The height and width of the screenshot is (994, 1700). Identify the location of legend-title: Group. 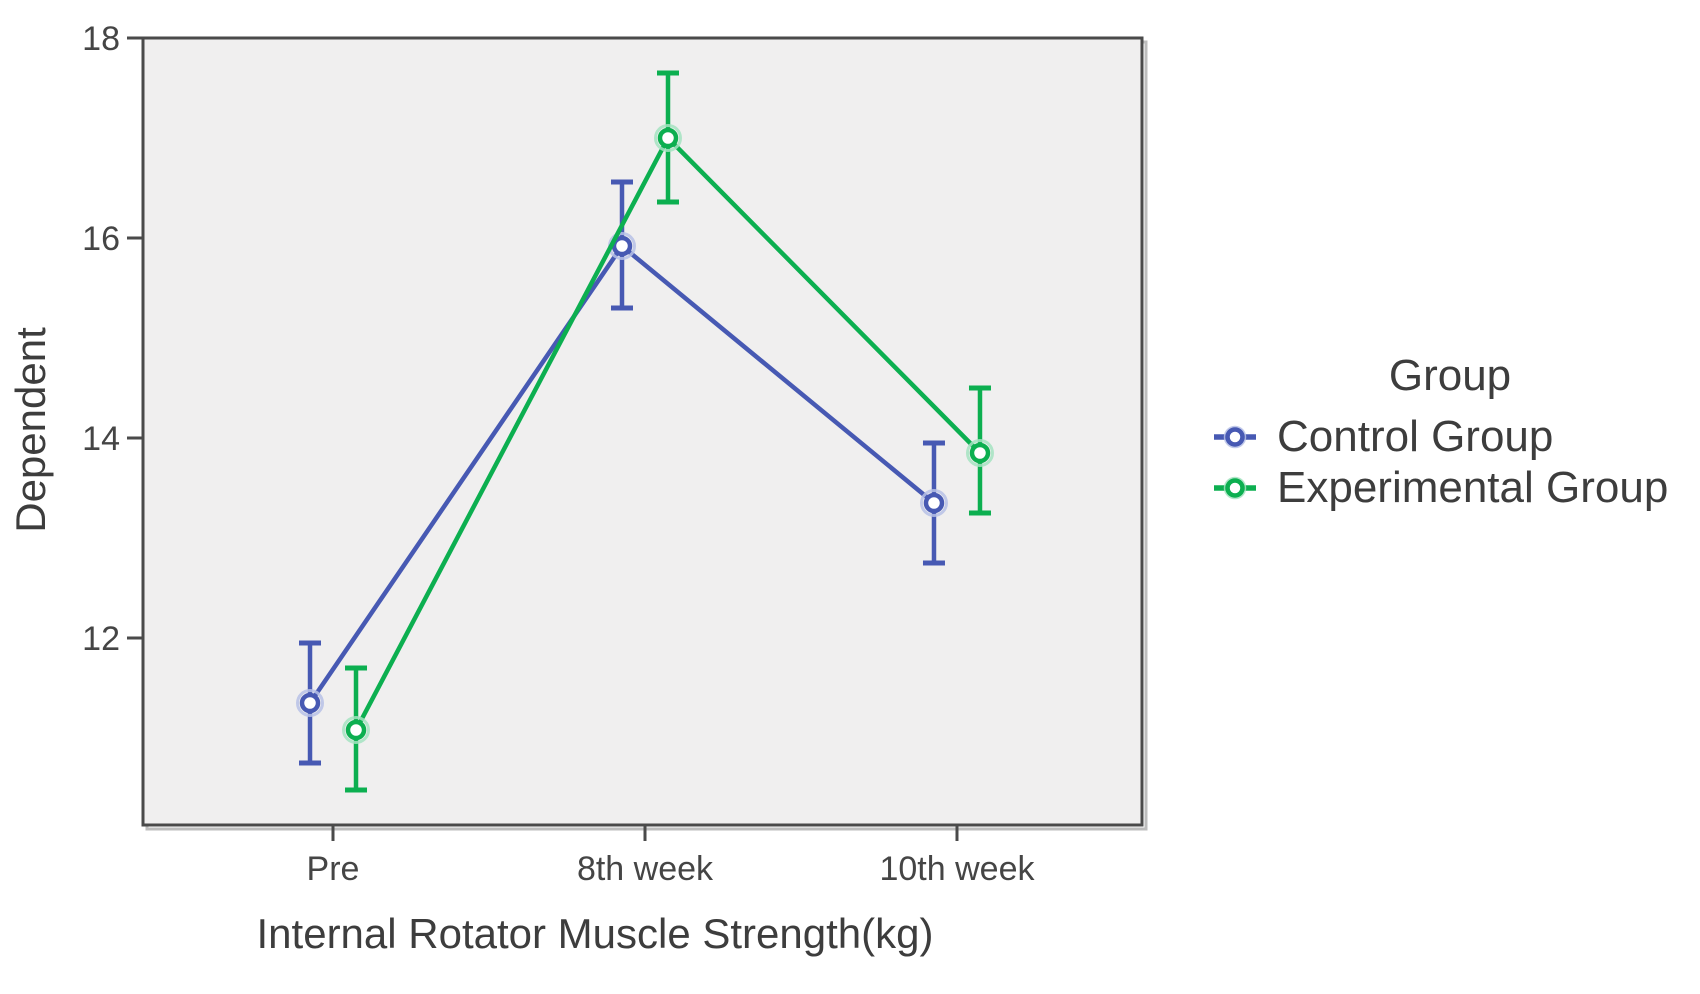
(1450, 375).